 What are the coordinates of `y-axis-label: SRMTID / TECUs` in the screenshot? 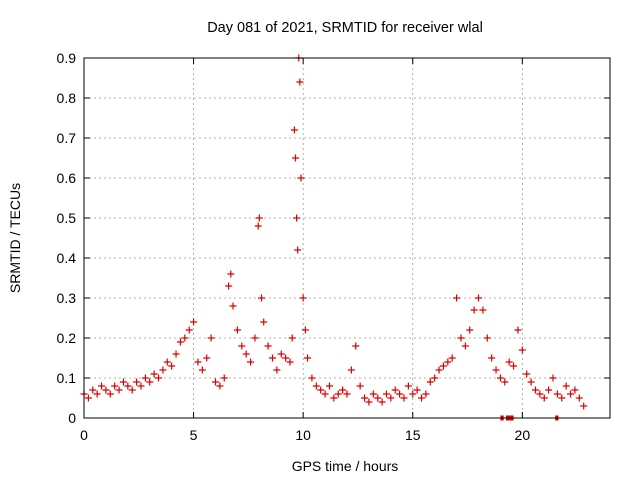 It's located at (15, 238).